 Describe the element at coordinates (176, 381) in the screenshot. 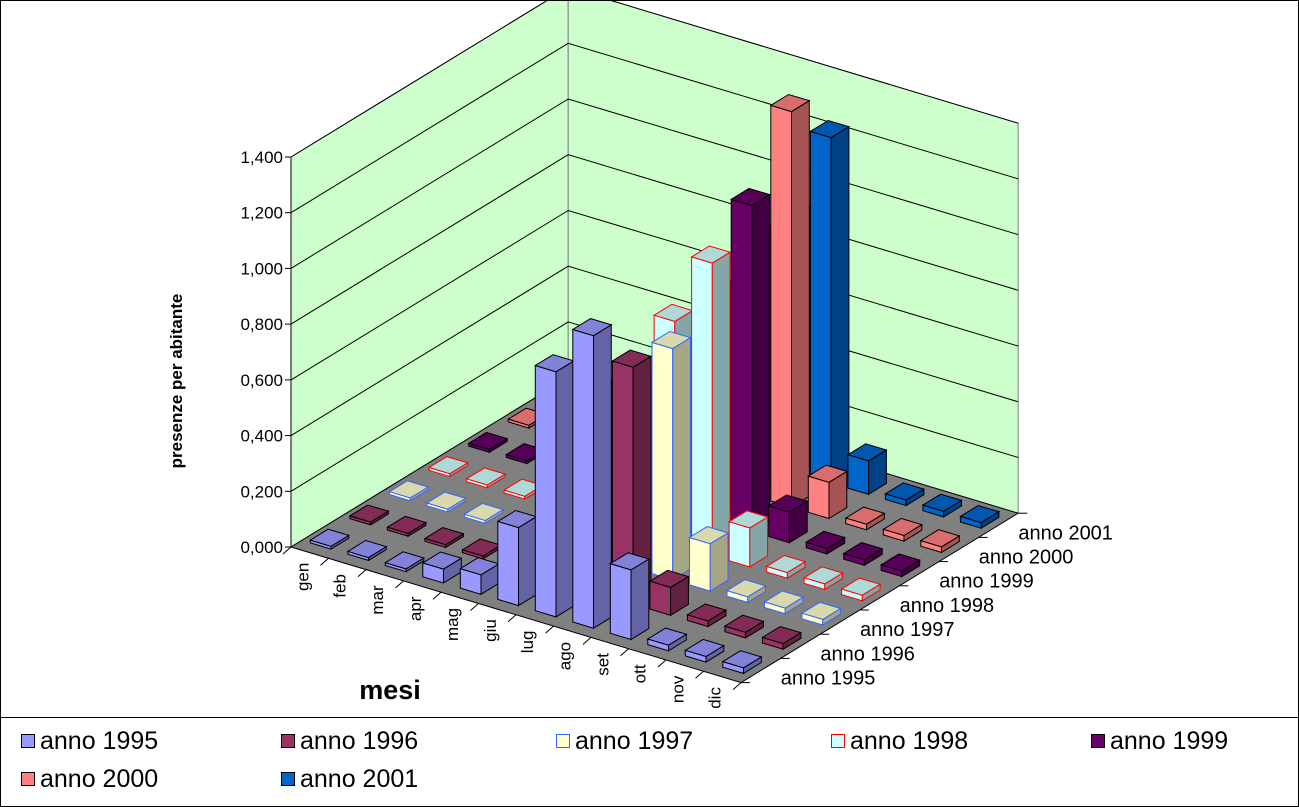

I see `y-axis-label: presenze per abitante` at that location.